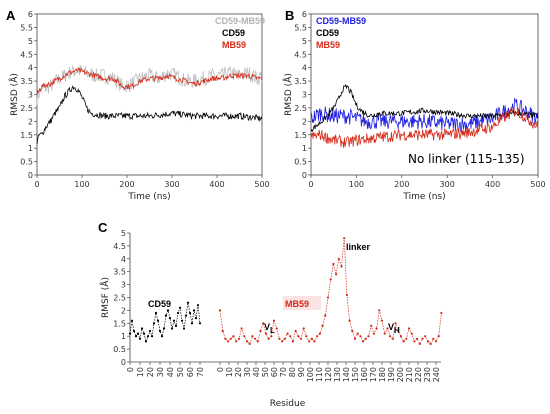  Describe the element at coordinates (310, 184) in the screenshot. I see `x-tick-label-b: 0` at that location.